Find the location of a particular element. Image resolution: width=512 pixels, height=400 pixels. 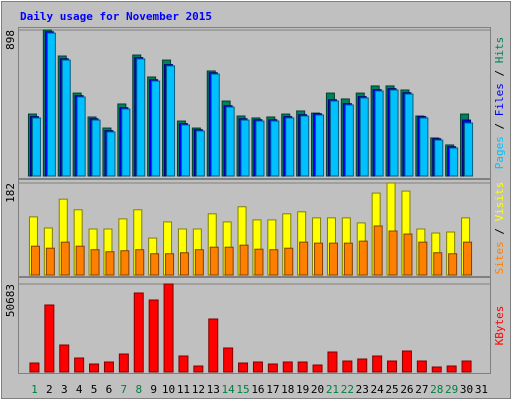

x-tick-label: 10 is located at coordinates (168, 389).